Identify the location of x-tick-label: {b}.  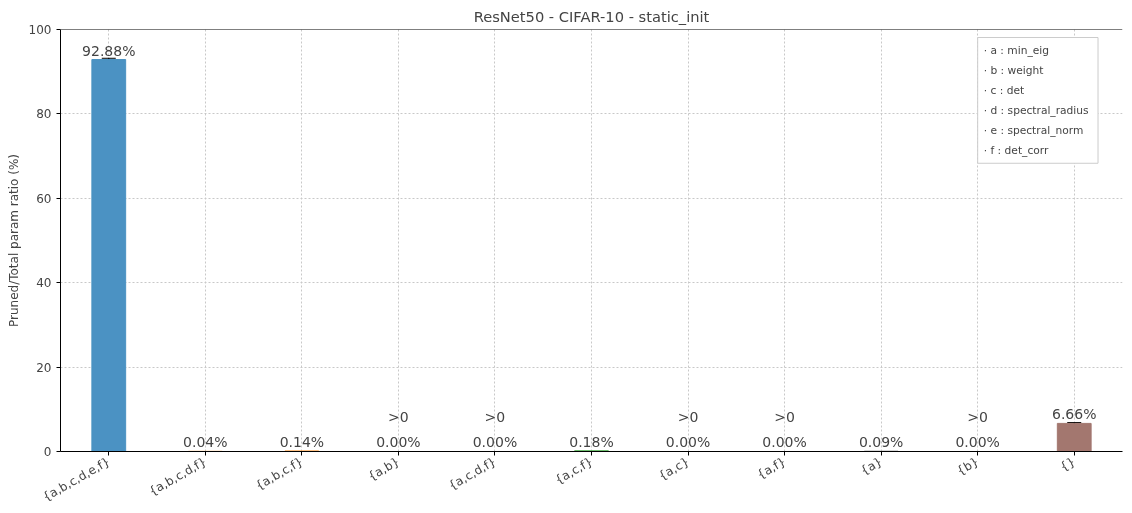
(968, 466).